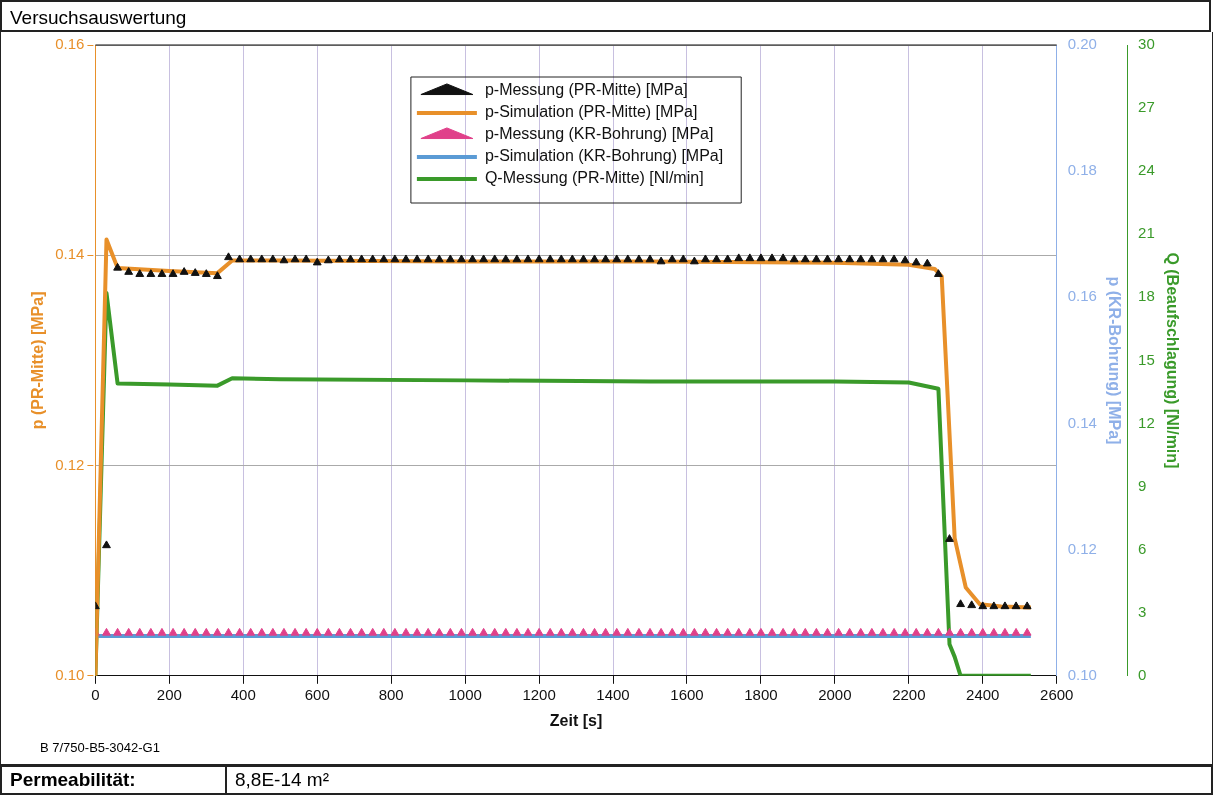 This screenshot has height=795, width=1215. What do you see at coordinates (1082, 170) in the screenshot?
I see `y2-tick-label: 0.18` at bounding box center [1082, 170].